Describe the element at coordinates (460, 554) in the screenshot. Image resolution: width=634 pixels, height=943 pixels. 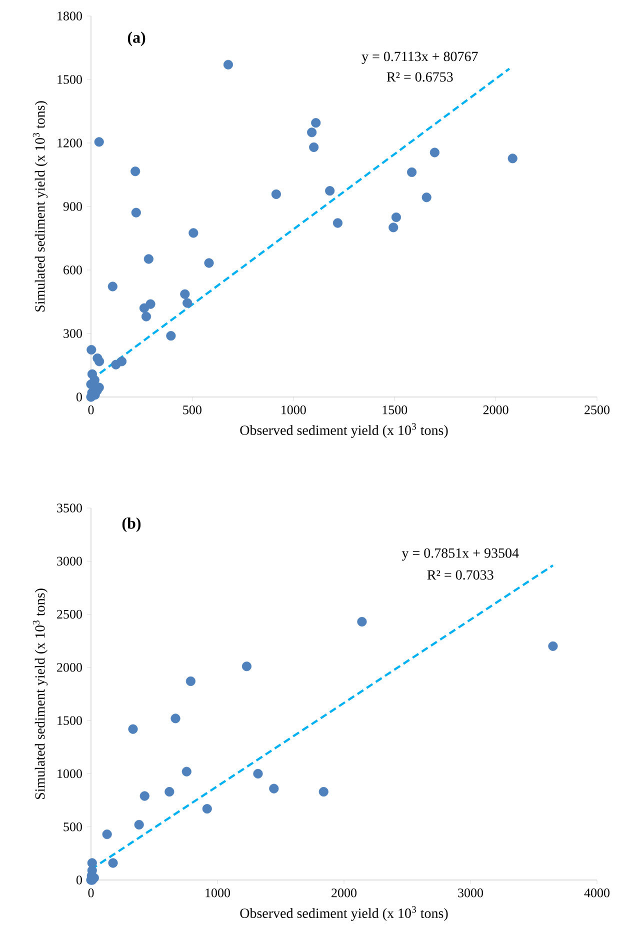
I see `annotation: y = 0.7851x + 93504` at that location.